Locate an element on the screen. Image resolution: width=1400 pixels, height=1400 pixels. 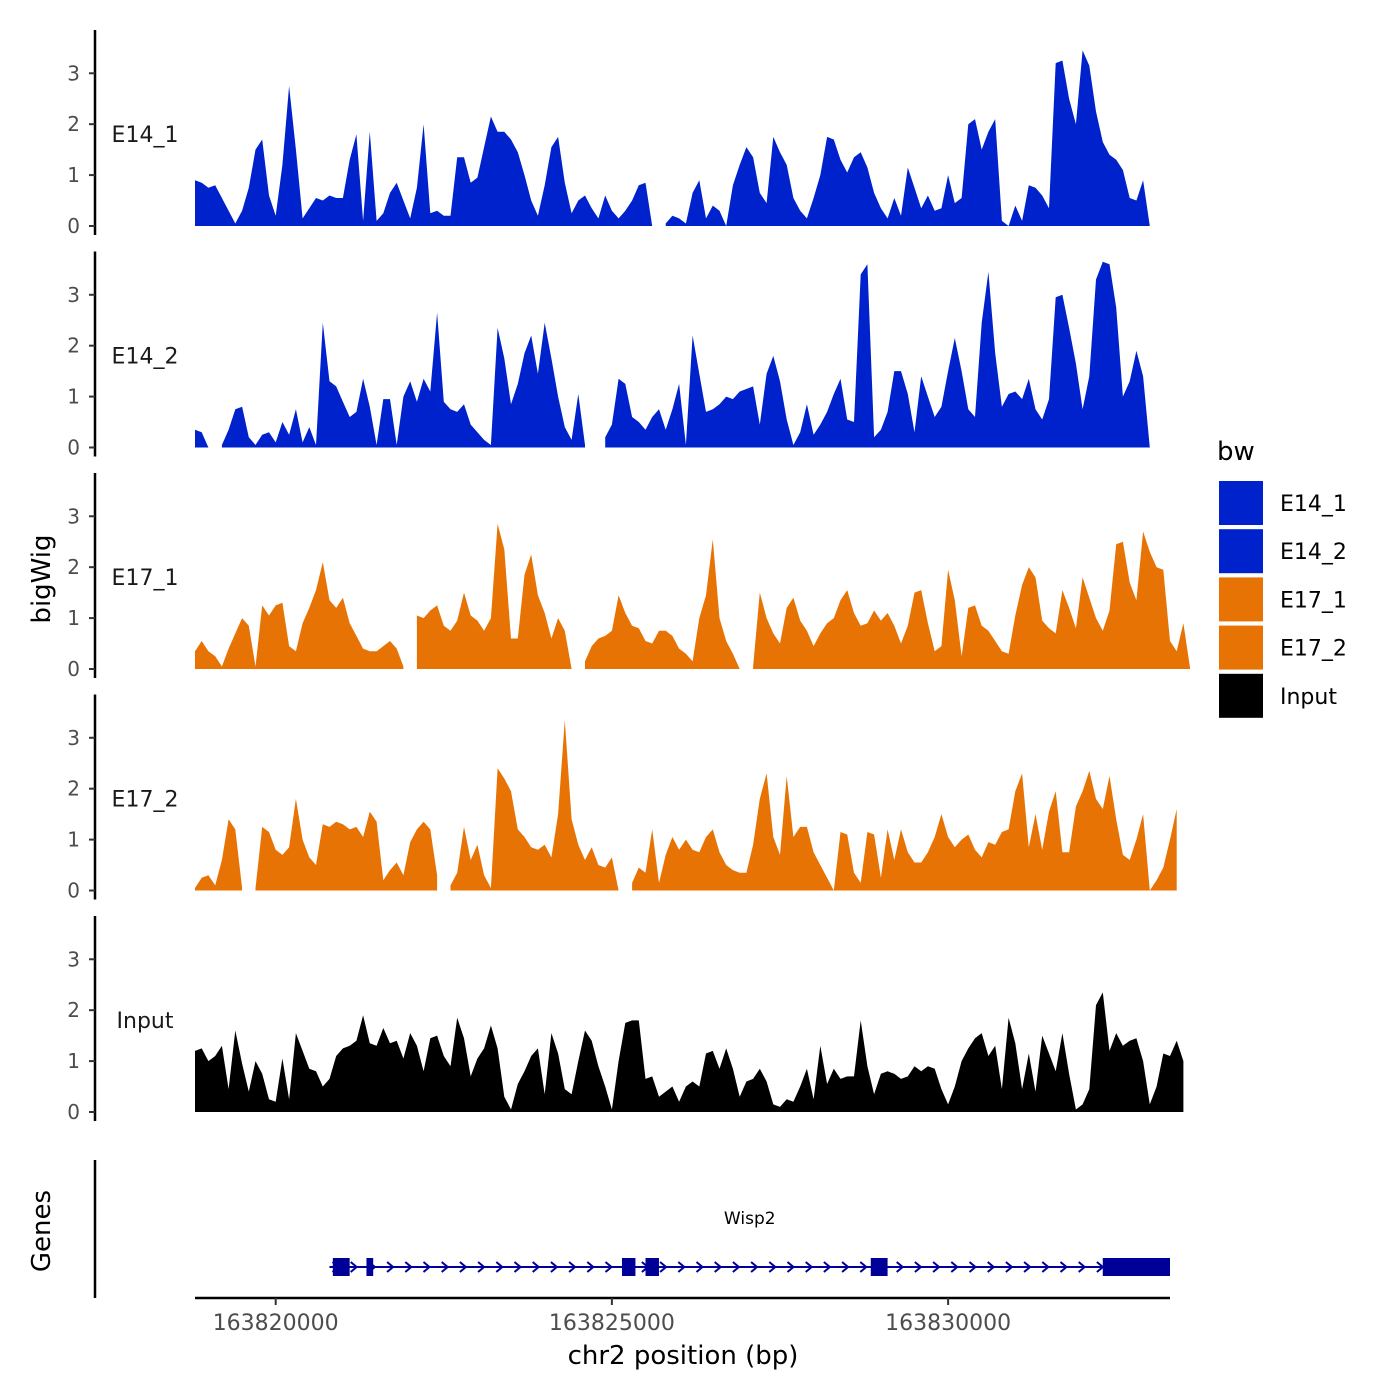
track-E14_1: 0 1 2 3 E14_1 is located at coordinates (608, 134).